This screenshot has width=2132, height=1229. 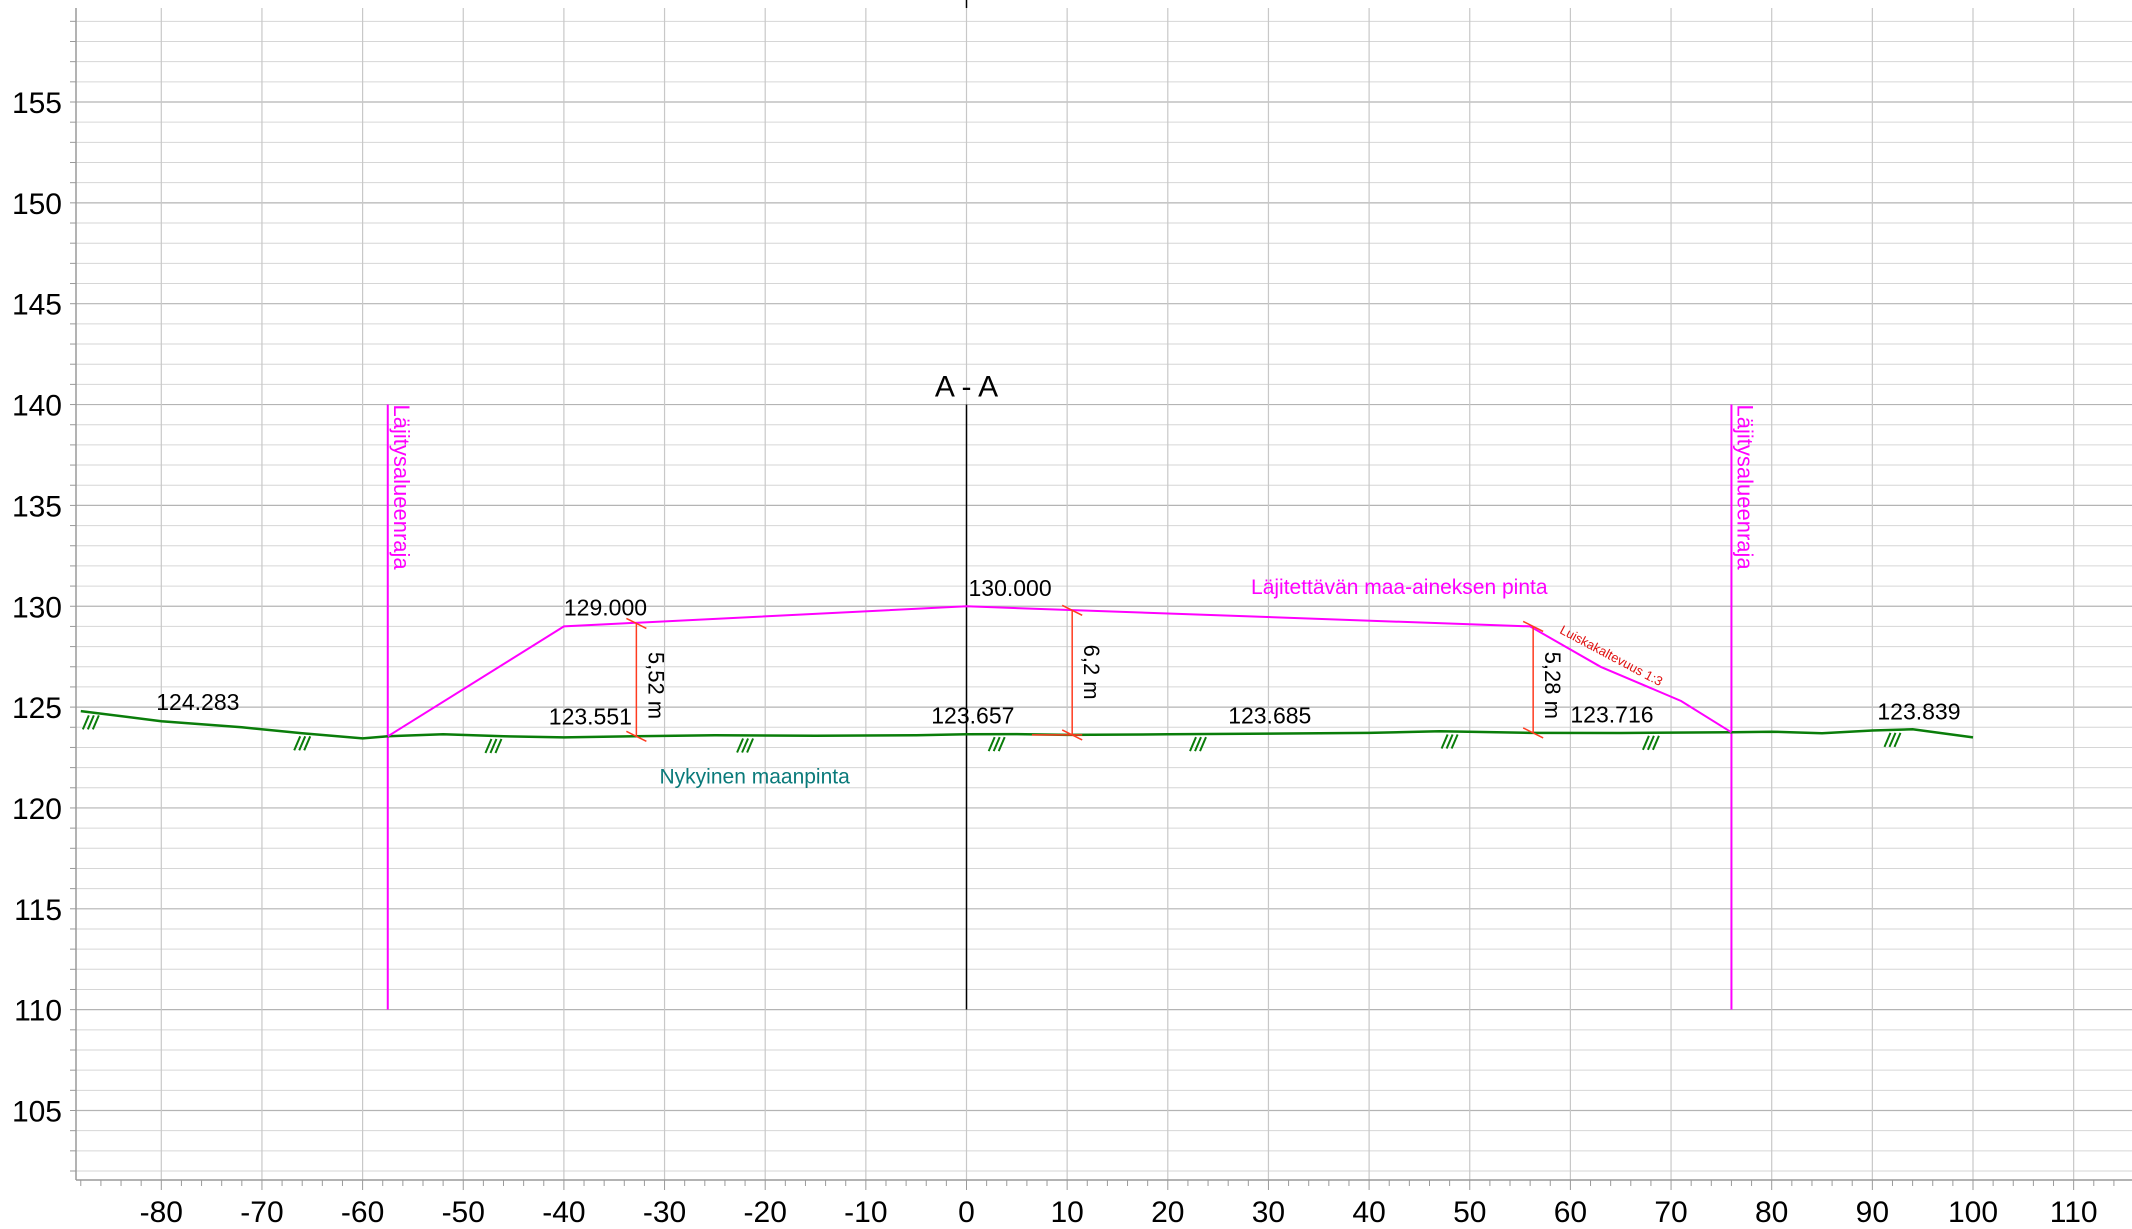 I want to click on y-tick-label: 155, so click(x=37, y=103).